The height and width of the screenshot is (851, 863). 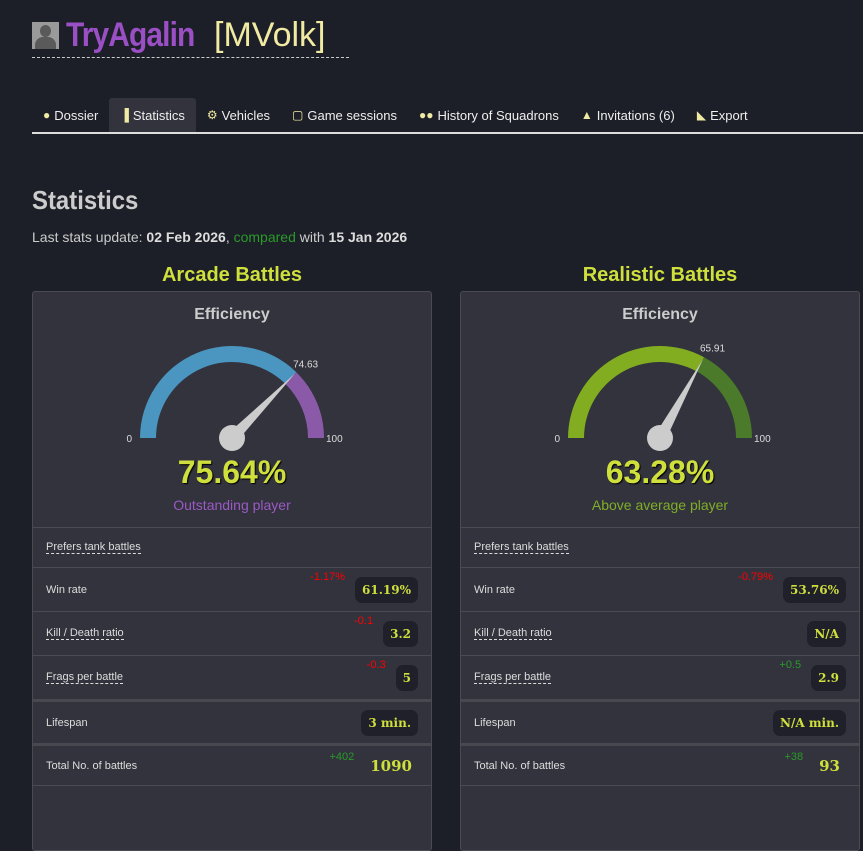 What do you see at coordinates (124, 115) in the screenshot?
I see `bar-chart-icon: ▐` at bounding box center [124, 115].